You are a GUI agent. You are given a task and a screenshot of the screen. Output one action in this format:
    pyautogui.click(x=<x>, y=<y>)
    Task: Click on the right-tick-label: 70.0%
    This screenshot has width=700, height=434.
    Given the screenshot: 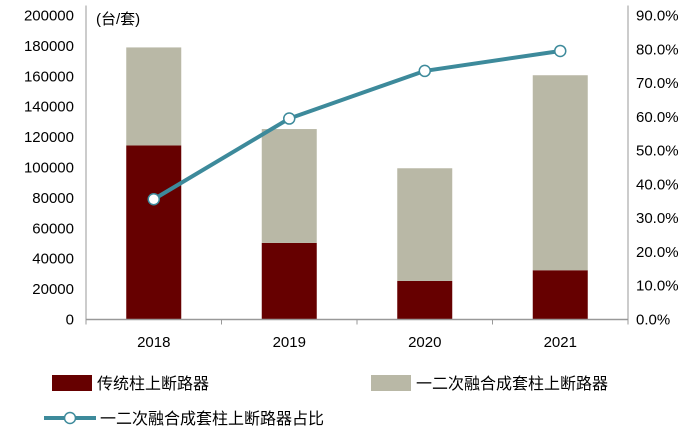 What is the action you would take?
    pyautogui.click(x=657, y=83)
    